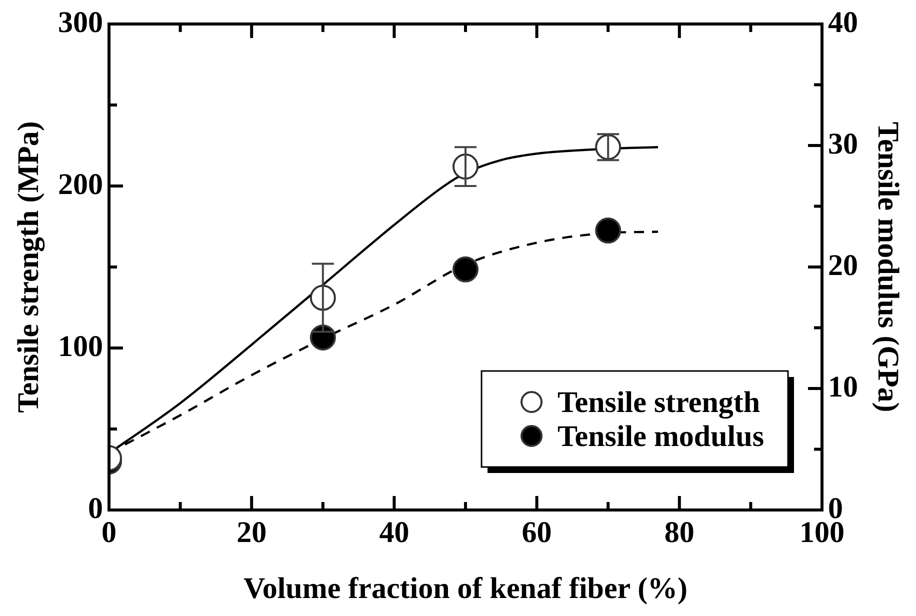 This screenshot has height=616, width=916. Describe the element at coordinates (843, 143) in the screenshot. I see `y2-tick-label: 30` at that location.